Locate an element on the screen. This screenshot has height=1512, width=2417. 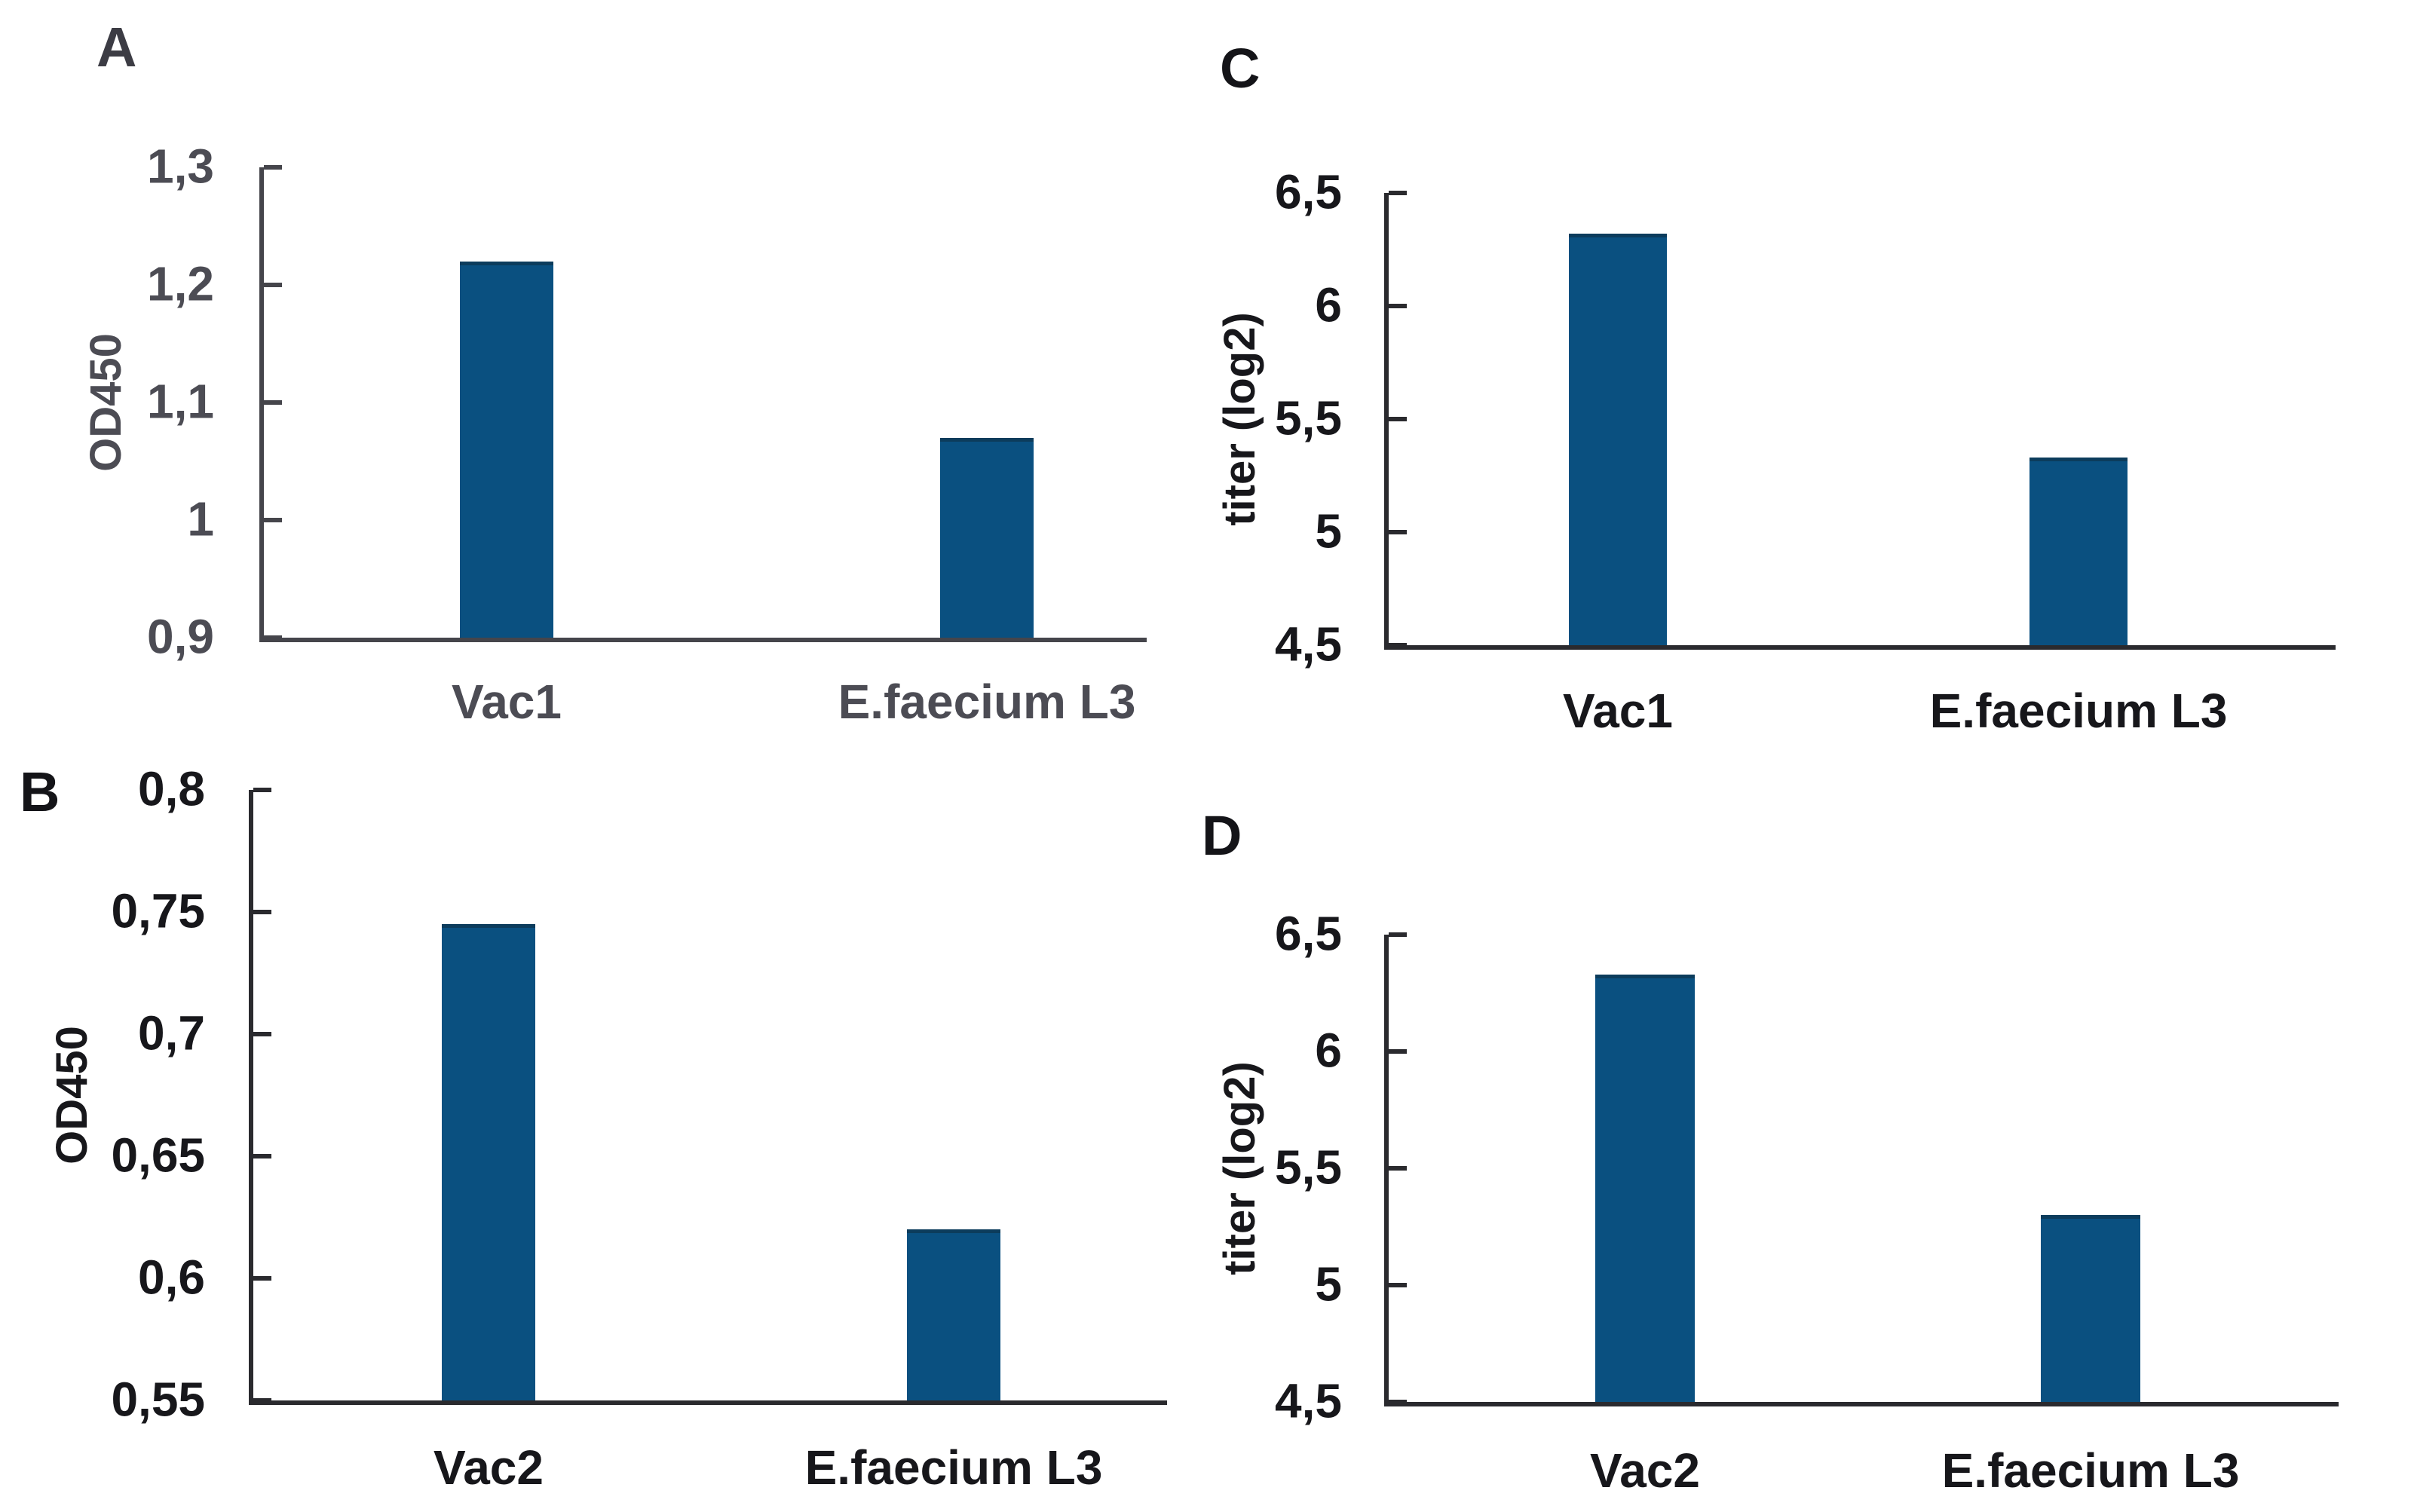
panel-d-plot-area is located at coordinates (1861, 1170).